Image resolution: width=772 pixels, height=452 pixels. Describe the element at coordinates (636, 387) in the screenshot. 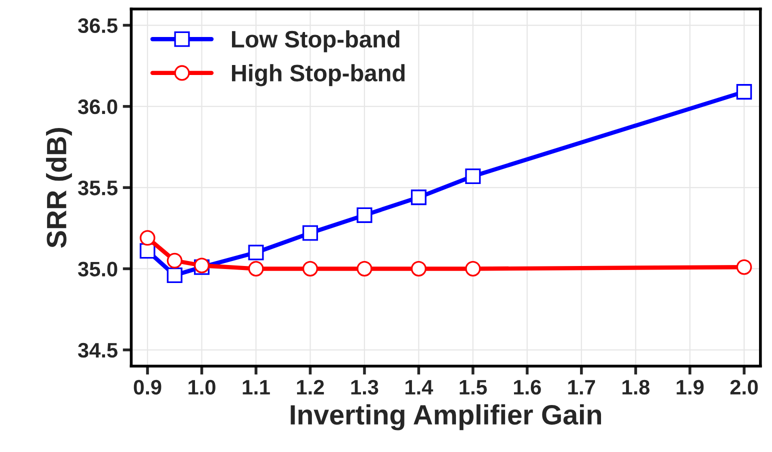

I see `x-tick-label: 1.8` at that location.